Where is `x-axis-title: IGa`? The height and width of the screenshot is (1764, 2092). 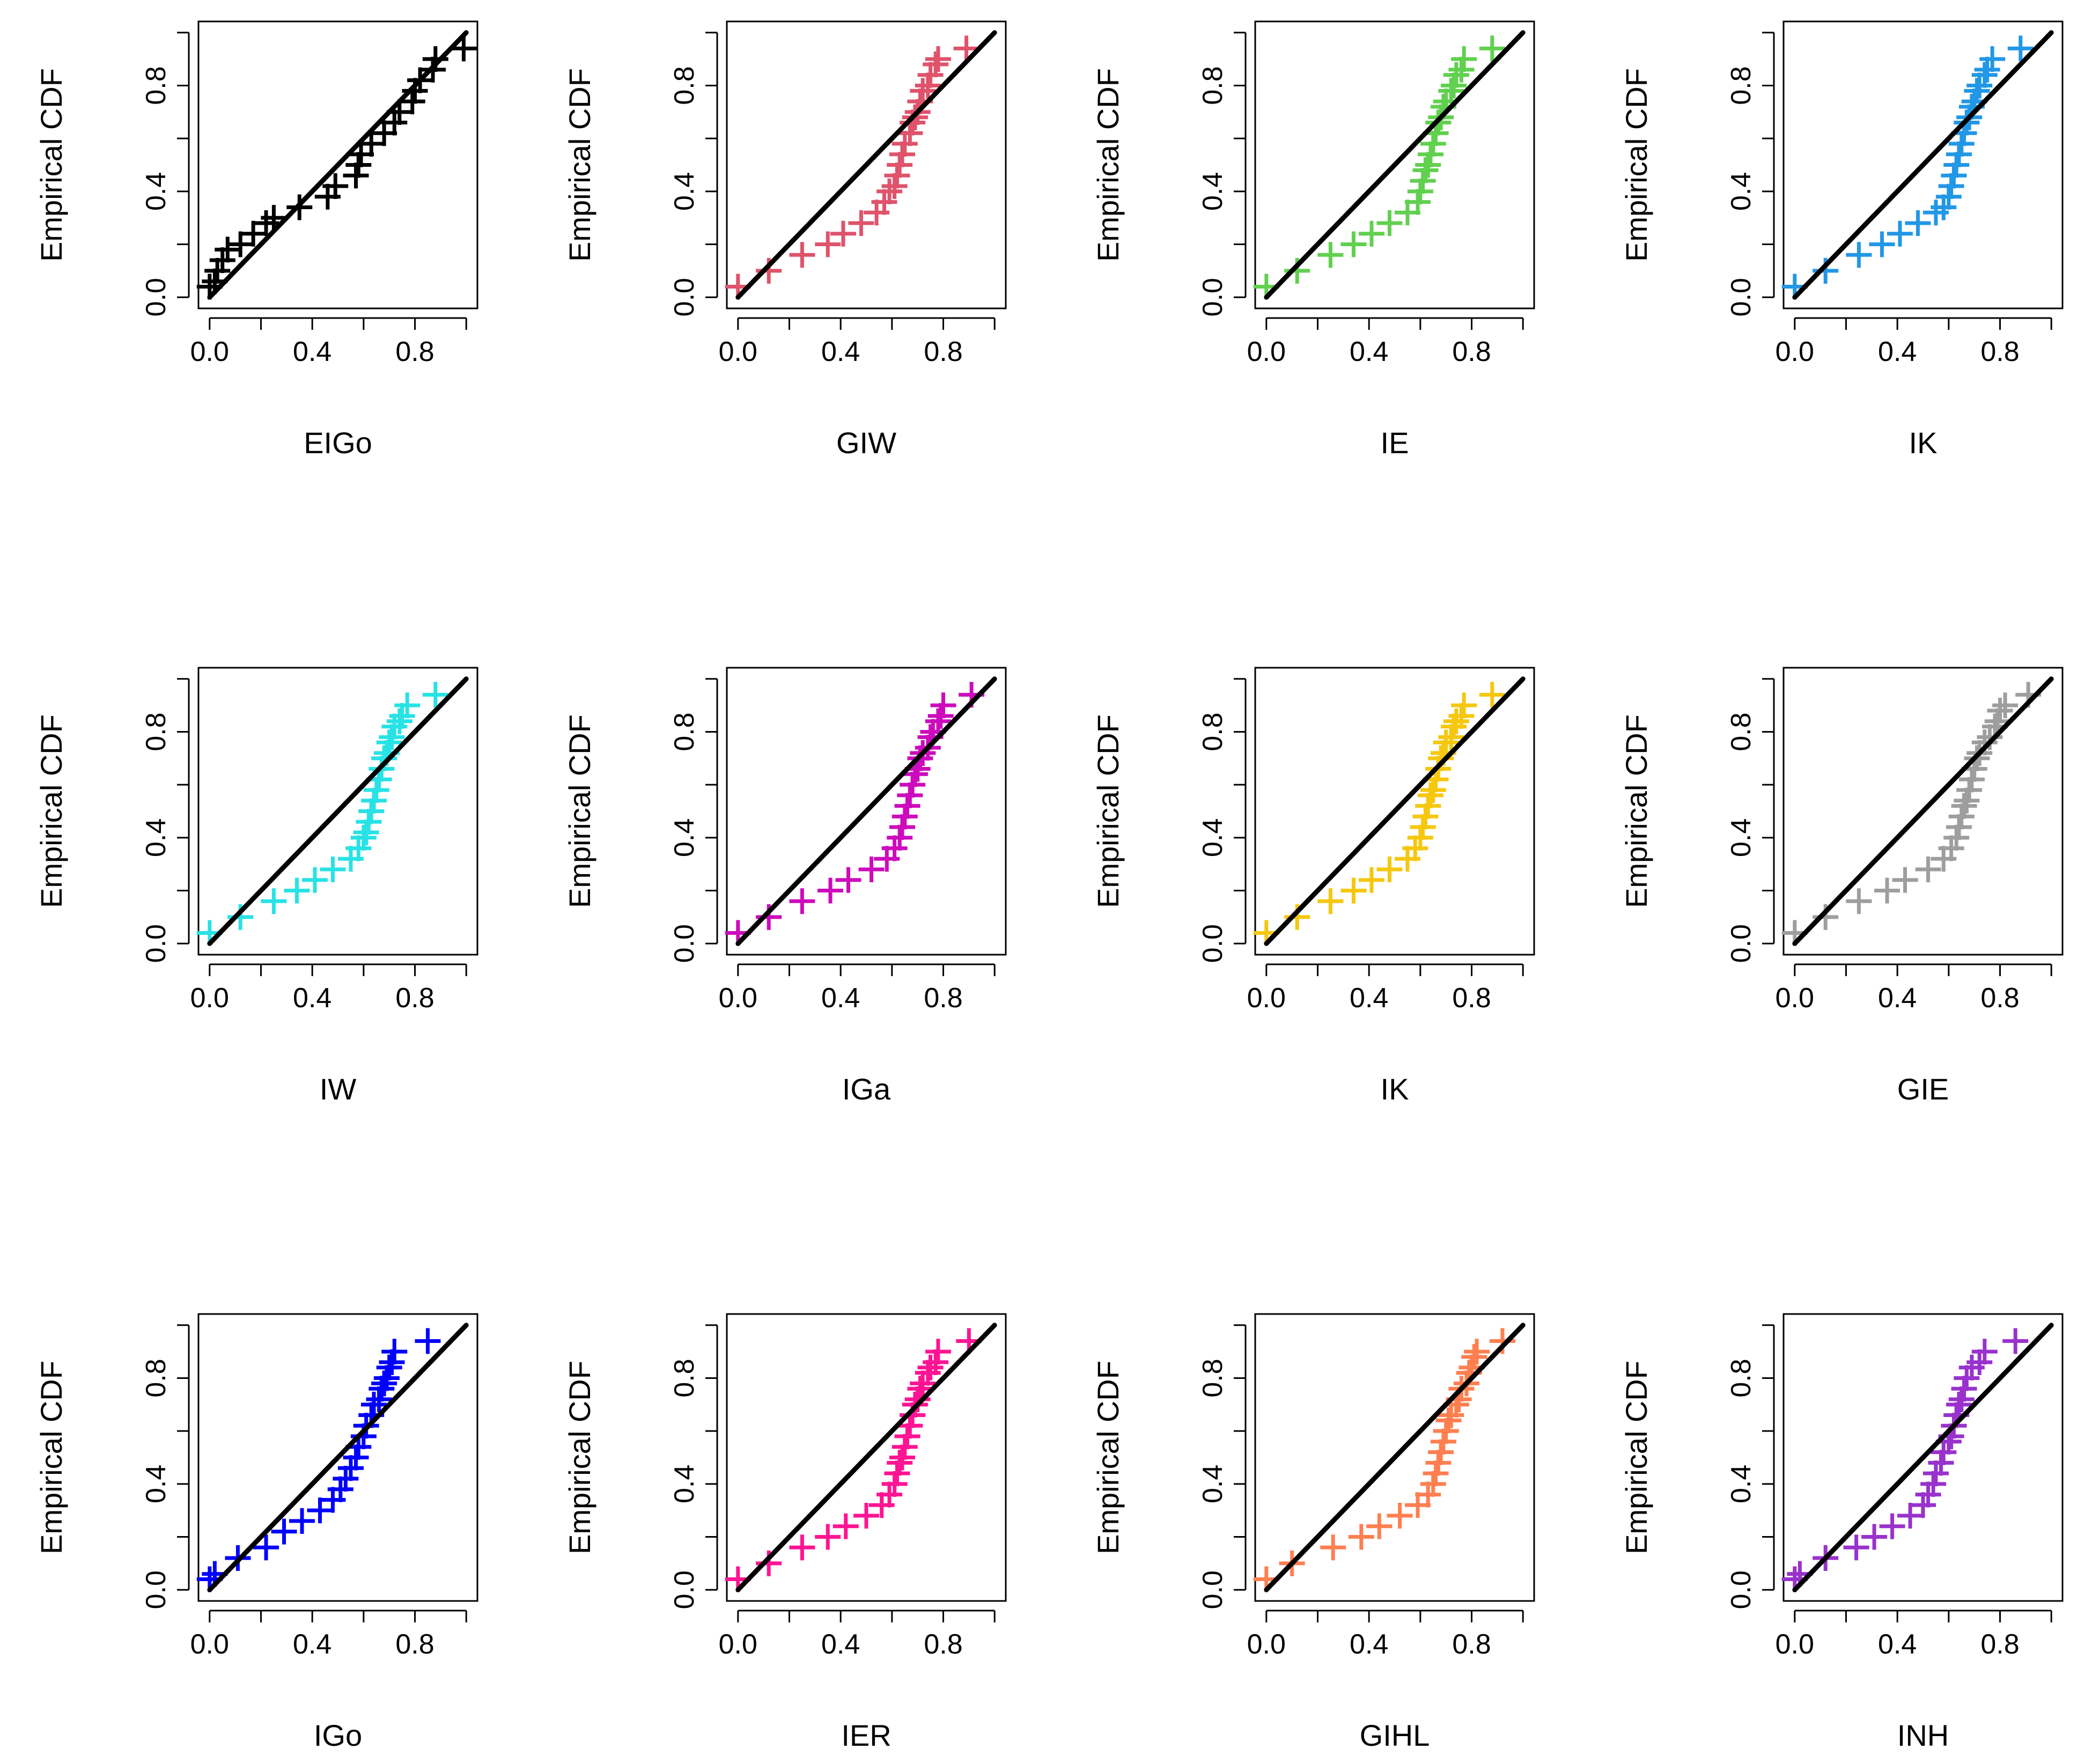 x-axis-title: IGa is located at coordinates (867, 1089).